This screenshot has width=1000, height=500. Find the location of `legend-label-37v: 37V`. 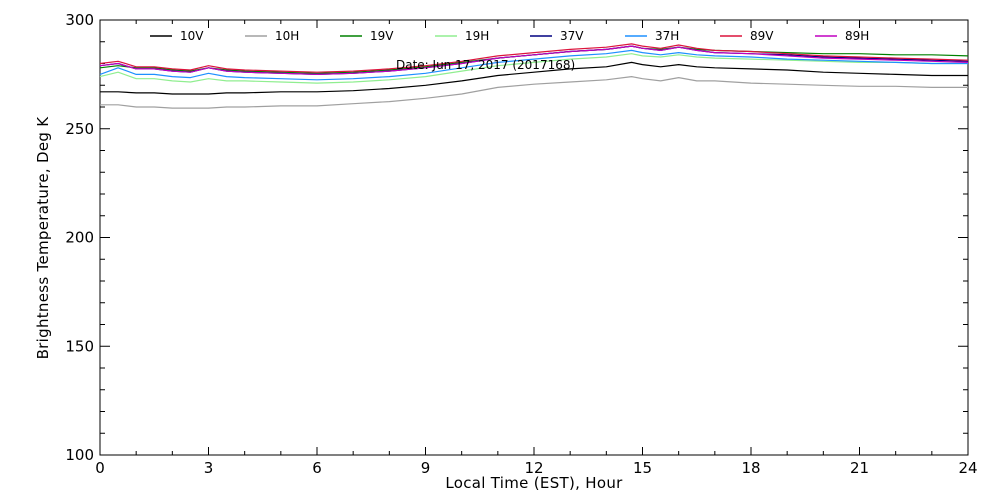

legend-label-37v: 37V is located at coordinates (572, 36).